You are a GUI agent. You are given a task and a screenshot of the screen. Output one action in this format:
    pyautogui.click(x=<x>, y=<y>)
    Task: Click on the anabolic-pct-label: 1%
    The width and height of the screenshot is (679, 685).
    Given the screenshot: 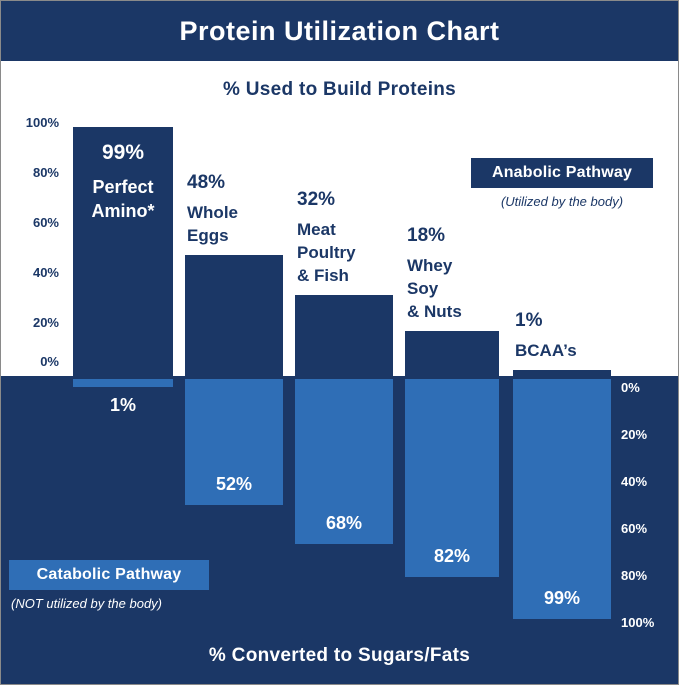 What is the action you would take?
    pyautogui.click(x=529, y=320)
    